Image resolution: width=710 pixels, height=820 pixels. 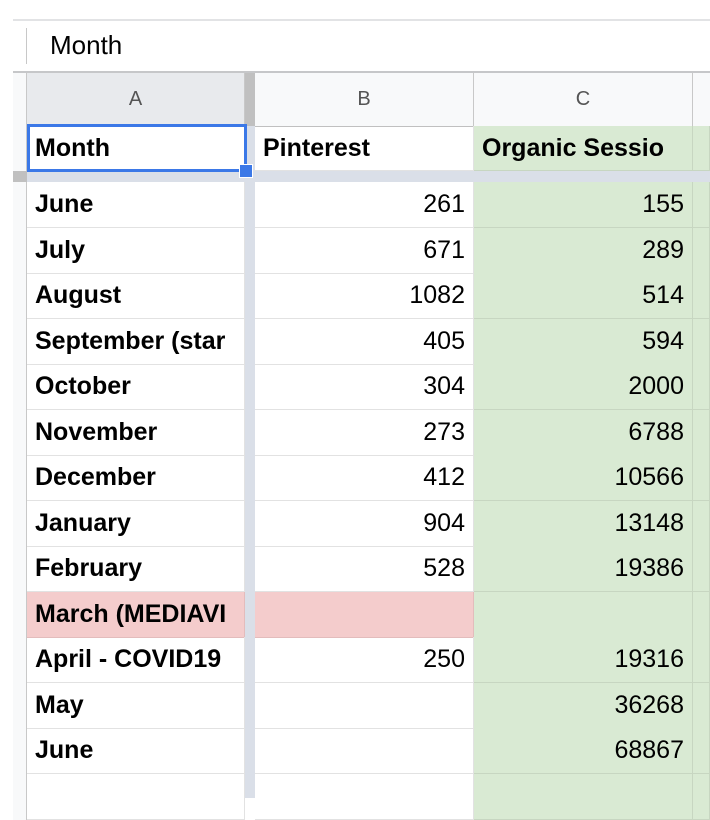 I want to click on cell-organic-sessions: 2000, so click(x=583, y=387).